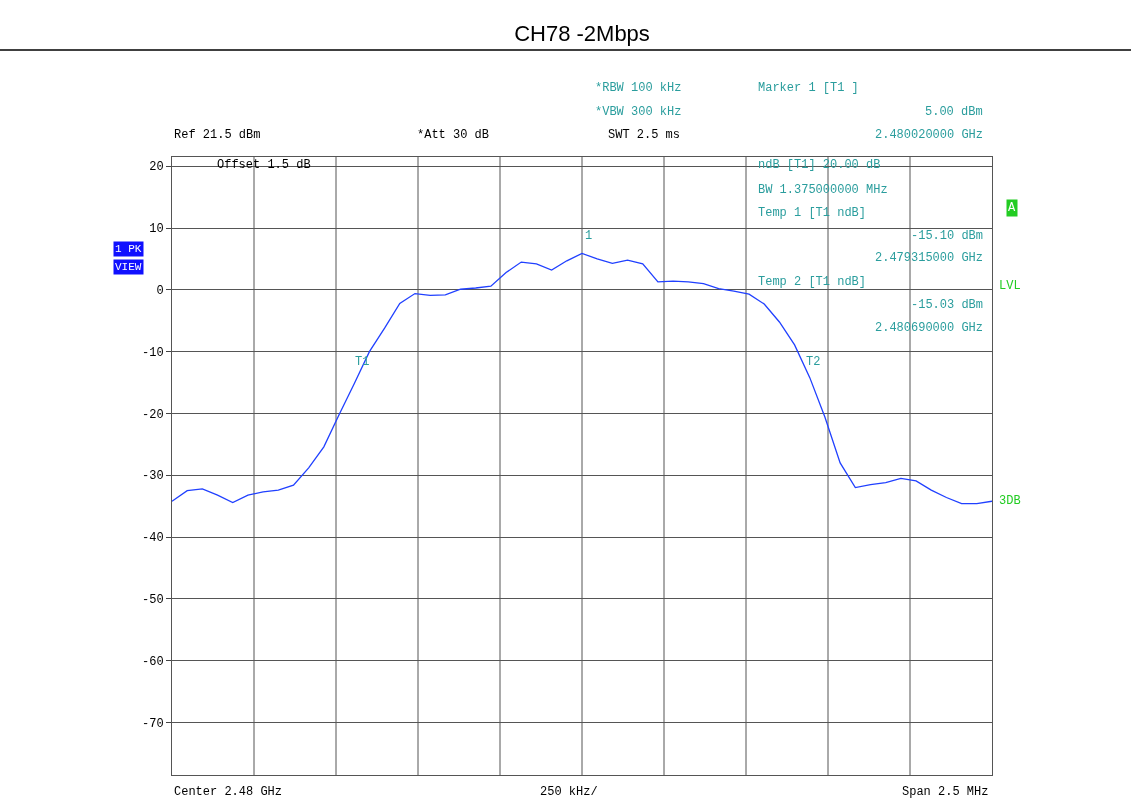 This screenshot has height=809, width=1131. Describe the element at coordinates (152, 476) in the screenshot. I see `y-tick-label: -30` at that location.